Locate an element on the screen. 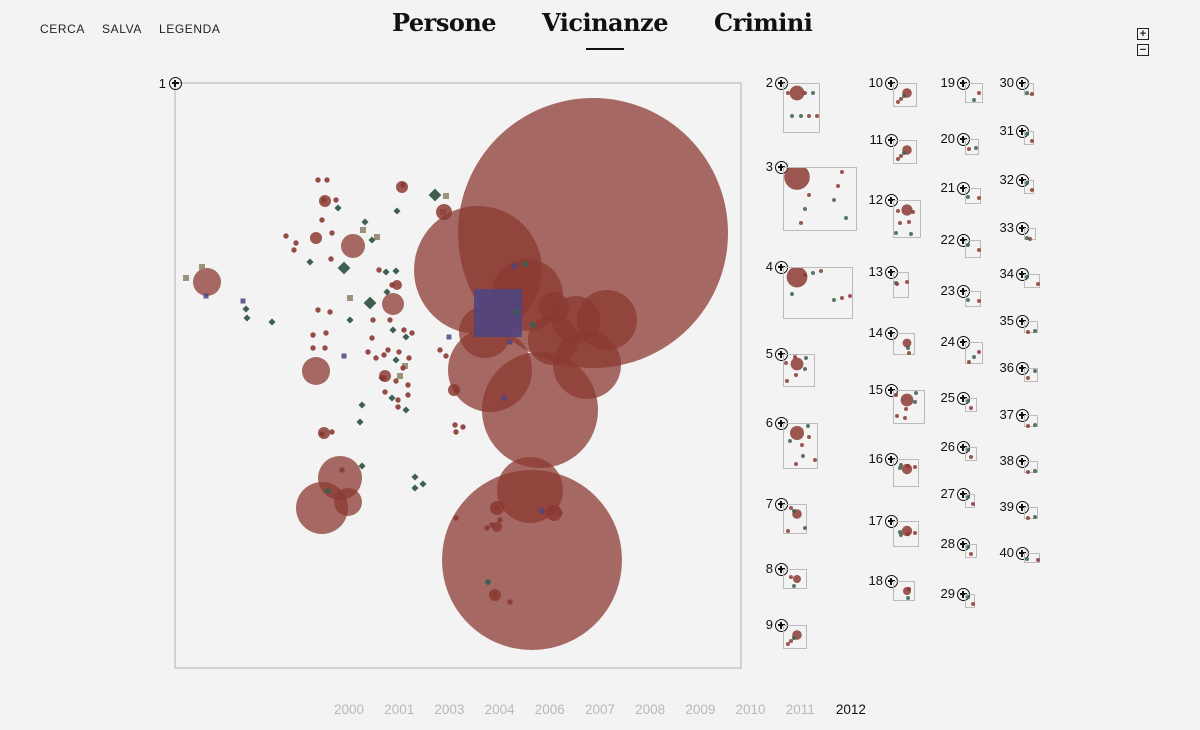 This screenshot has width=1200, height=730. year-2003: 2003 is located at coordinates (449, 709).